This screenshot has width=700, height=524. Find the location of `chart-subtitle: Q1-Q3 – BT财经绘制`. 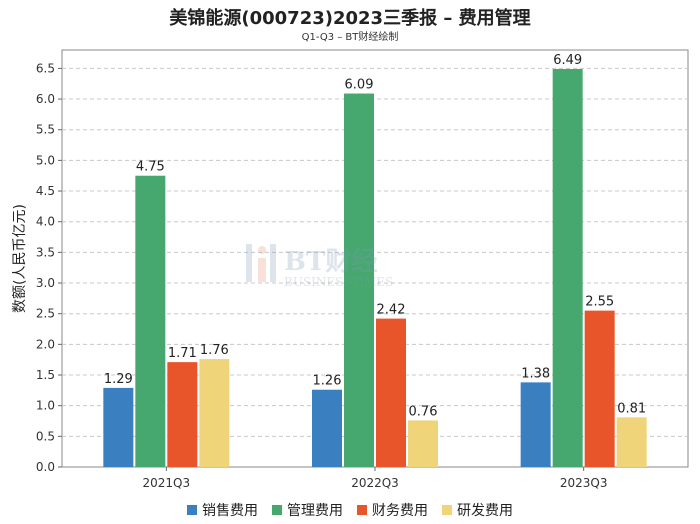

chart-subtitle: Q1-Q3 – BT财经绘制 is located at coordinates (350, 37).